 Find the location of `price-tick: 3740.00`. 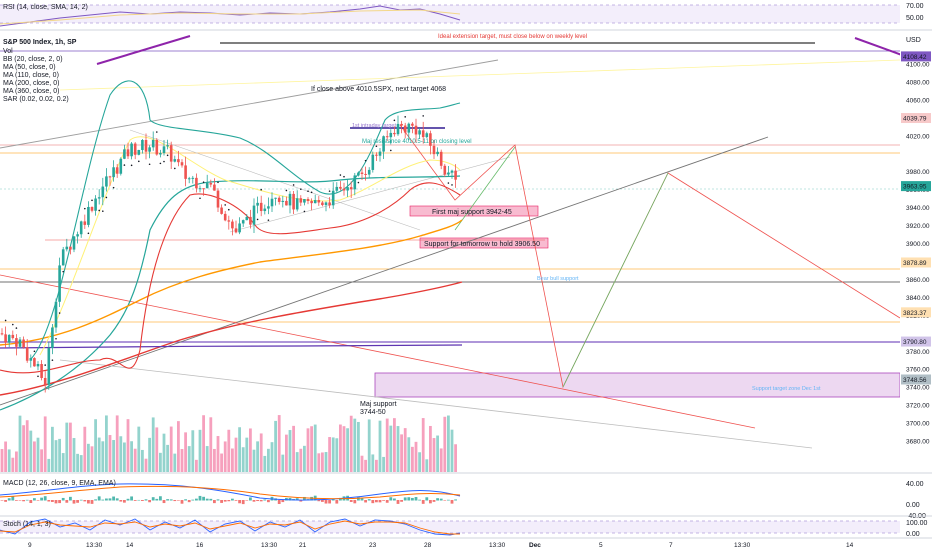

price-tick: 3740.00 is located at coordinates (918, 388).